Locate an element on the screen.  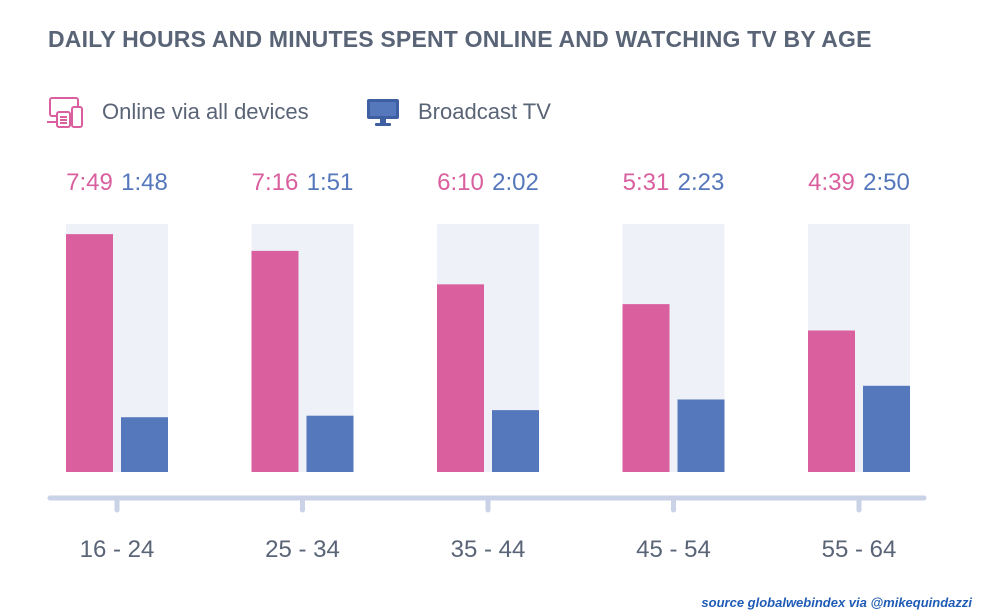
legend-item-online: Online via all devices is located at coordinates (177, 112).